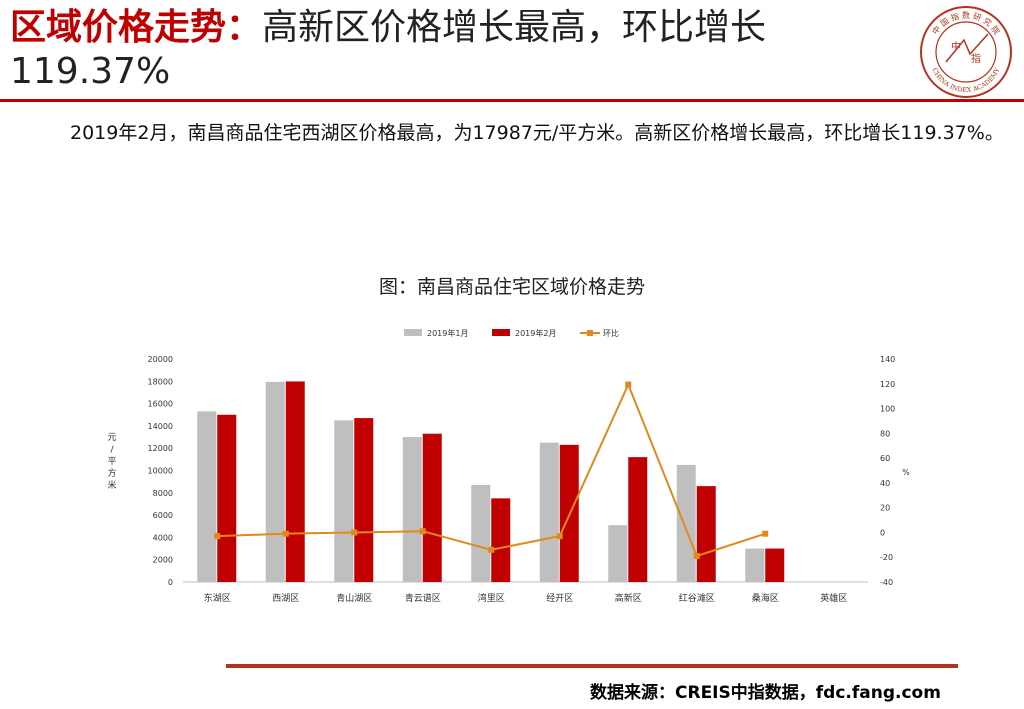 Image resolution: width=1024 pixels, height=709 pixels. Describe the element at coordinates (765, 598) in the screenshot. I see `x-tick-label: 桑海区` at that location.